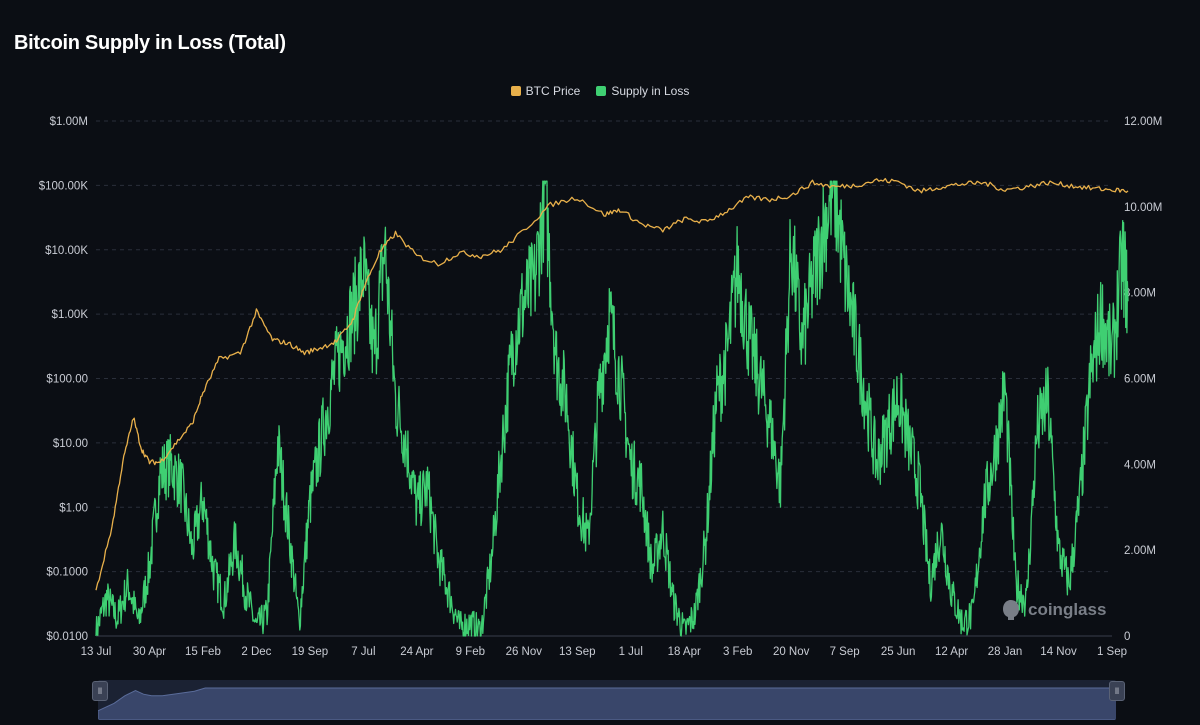 This screenshot has width=1200, height=725. I want to click on navigator-left-handle: ll, so click(100, 691).